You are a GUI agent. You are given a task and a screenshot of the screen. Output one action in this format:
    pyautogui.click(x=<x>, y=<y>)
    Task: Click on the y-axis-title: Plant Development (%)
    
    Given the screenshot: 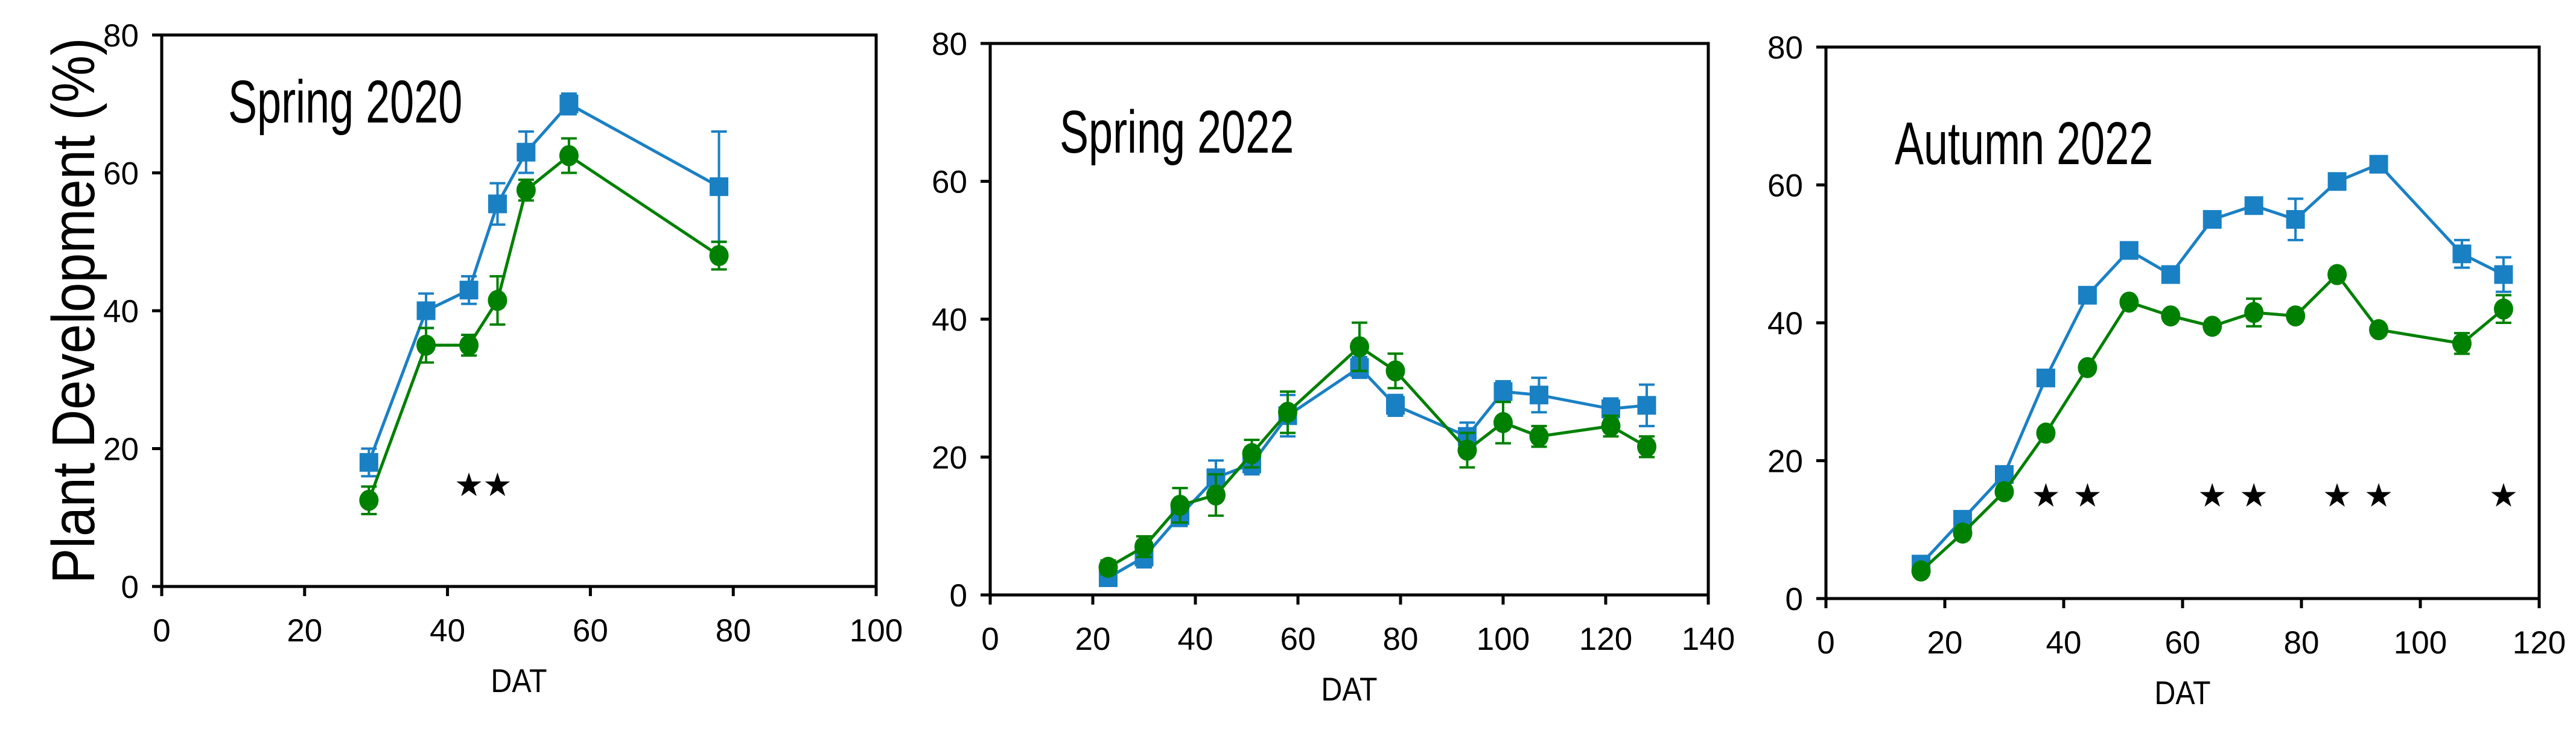 What is the action you would take?
    pyautogui.click(x=74, y=310)
    